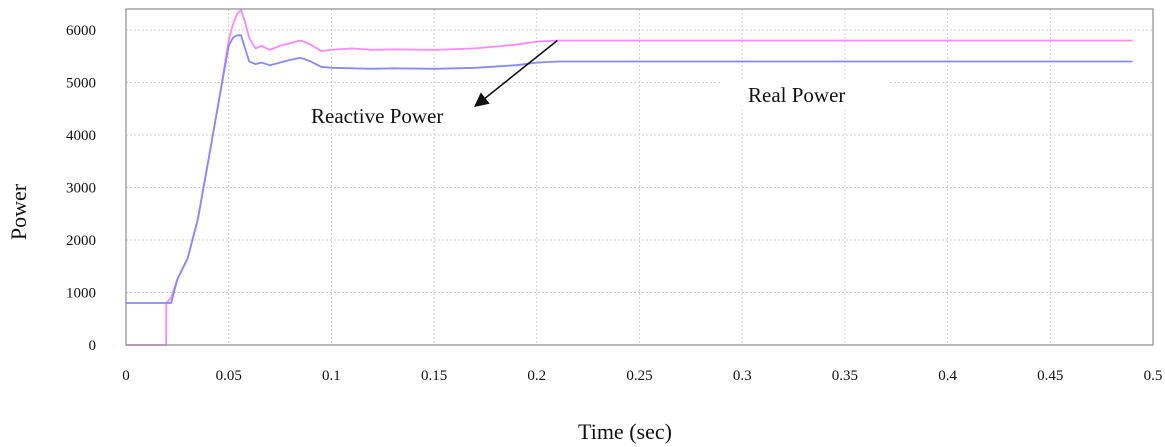  Describe the element at coordinates (81, 136) in the screenshot. I see `y-tick-label: 4000` at that location.